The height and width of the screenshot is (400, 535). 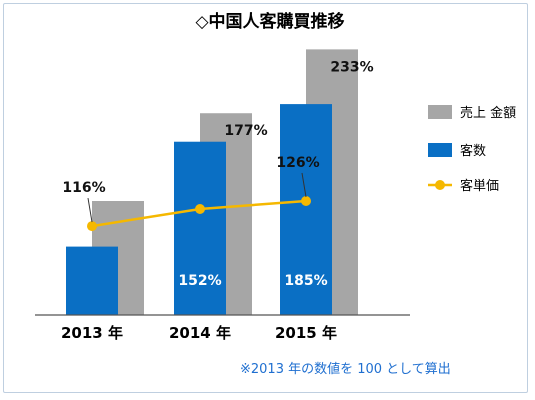 What do you see at coordinates (305, 281) in the screenshot?
I see `label-visitors-2: 185%` at bounding box center [305, 281].